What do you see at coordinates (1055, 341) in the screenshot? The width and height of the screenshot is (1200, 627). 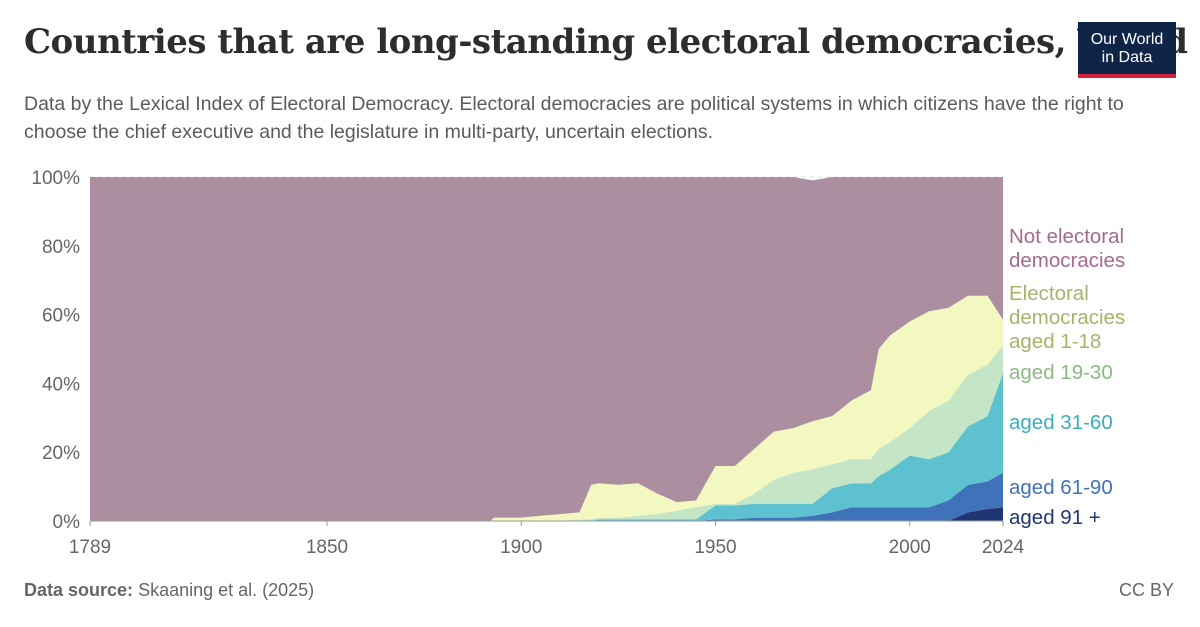 I see `series-label: aged 1-18` at bounding box center [1055, 341].